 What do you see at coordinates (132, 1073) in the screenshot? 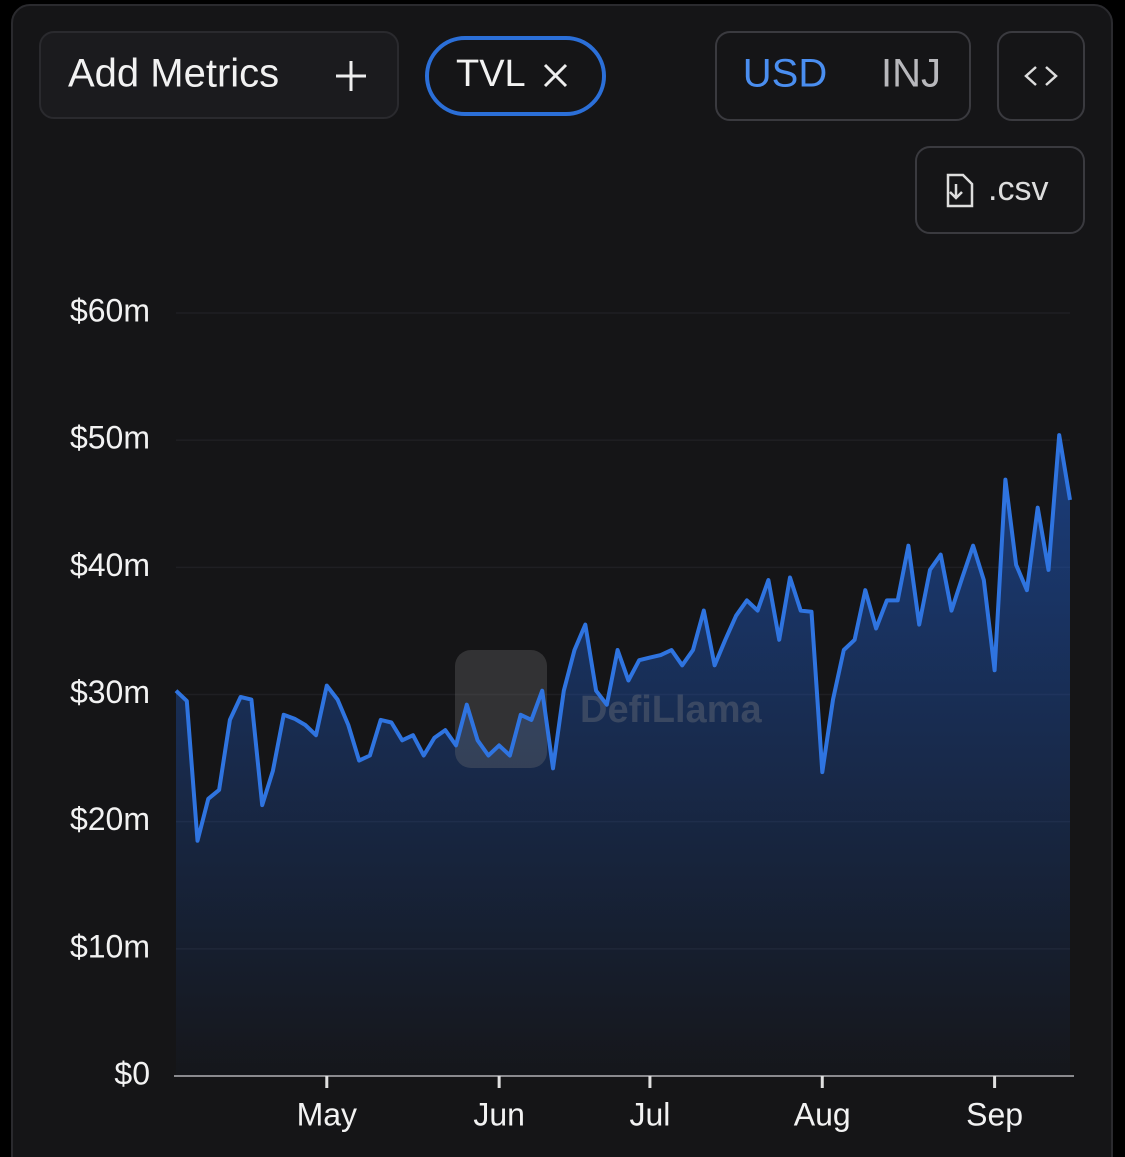
I see `y-tick-label: $0` at bounding box center [132, 1073].